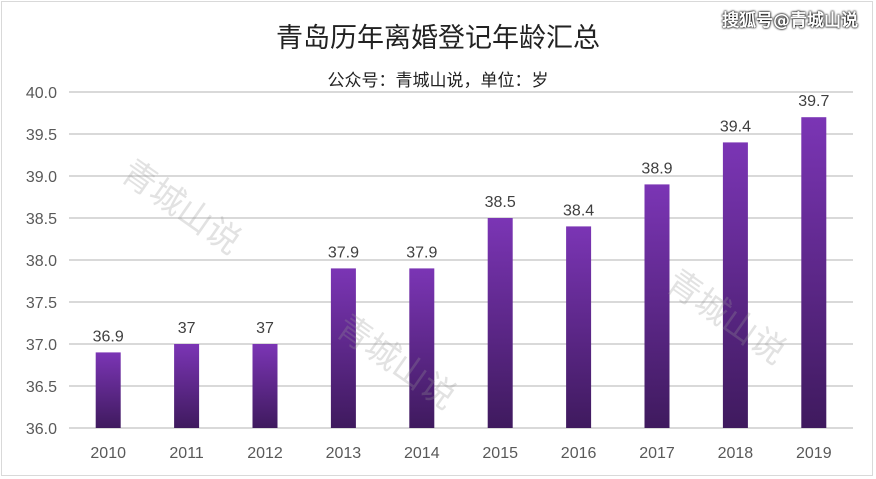 The height and width of the screenshot is (479, 876). I want to click on sohu-logo: 搜狐号@青城山说, so click(790, 21).